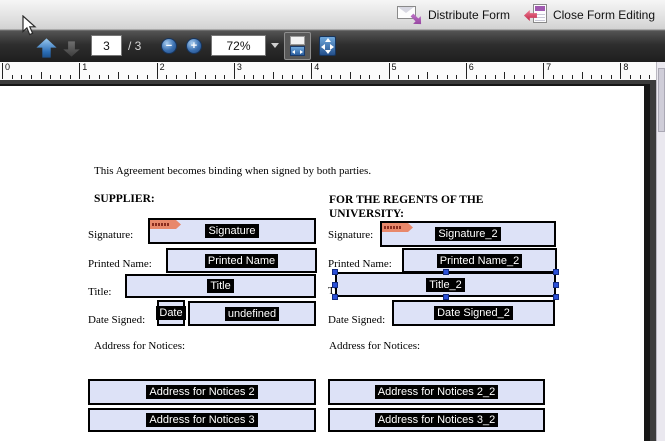 This screenshot has height=441, width=665. What do you see at coordinates (135, 46) in the screenshot?
I see `page-total-label: / 3` at bounding box center [135, 46].